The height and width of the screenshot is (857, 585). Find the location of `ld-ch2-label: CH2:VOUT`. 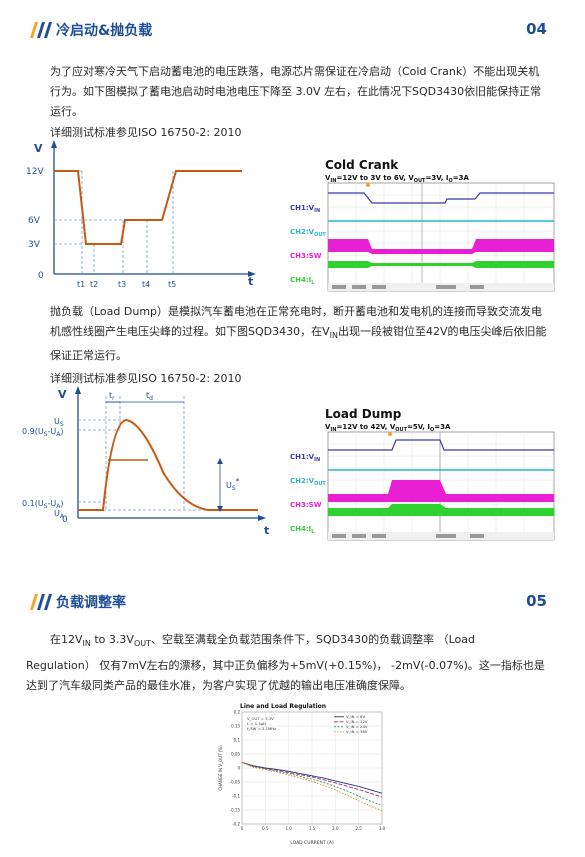

ld-ch2-label: CH2:VOUT is located at coordinates (308, 482).